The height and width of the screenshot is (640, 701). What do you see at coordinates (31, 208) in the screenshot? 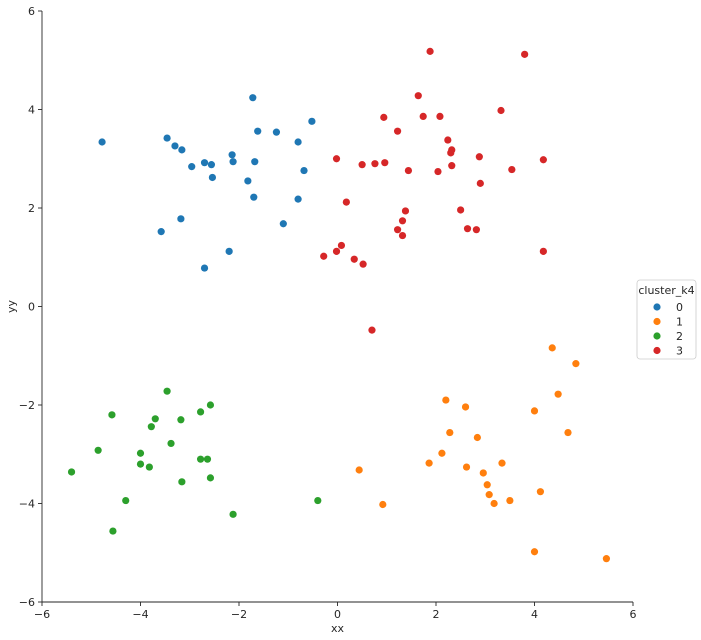
I see `y-tick-label: 2` at bounding box center [31, 208].